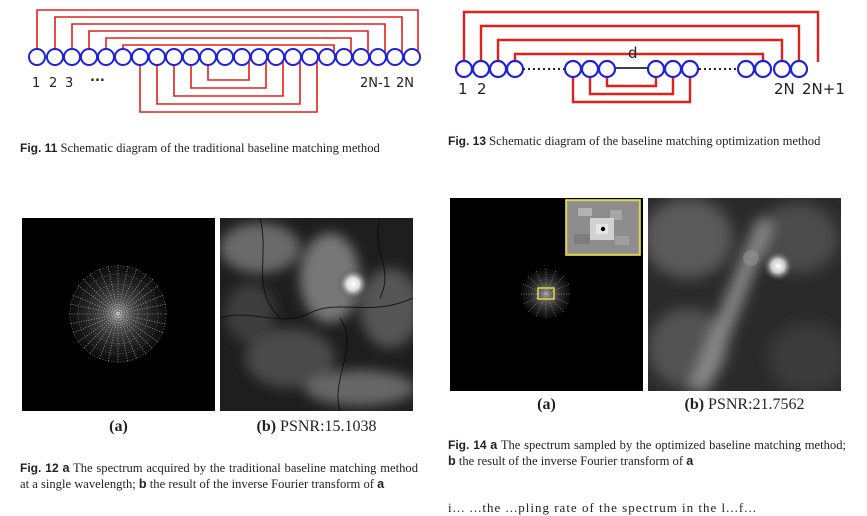 The width and height of the screenshot is (867, 516). What do you see at coordinates (36, 83) in the screenshot?
I see `fig11-label-1: 1` at bounding box center [36, 83].